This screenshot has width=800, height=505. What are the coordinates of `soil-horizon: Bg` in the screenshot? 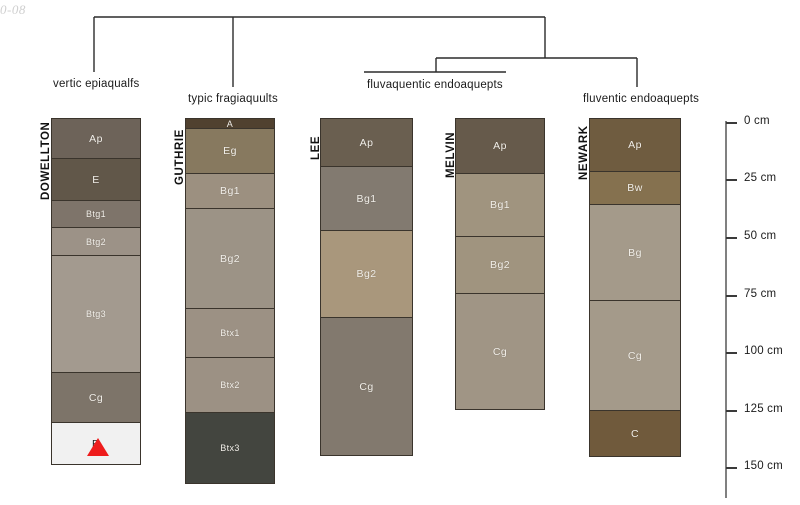 It's located at (635, 253).